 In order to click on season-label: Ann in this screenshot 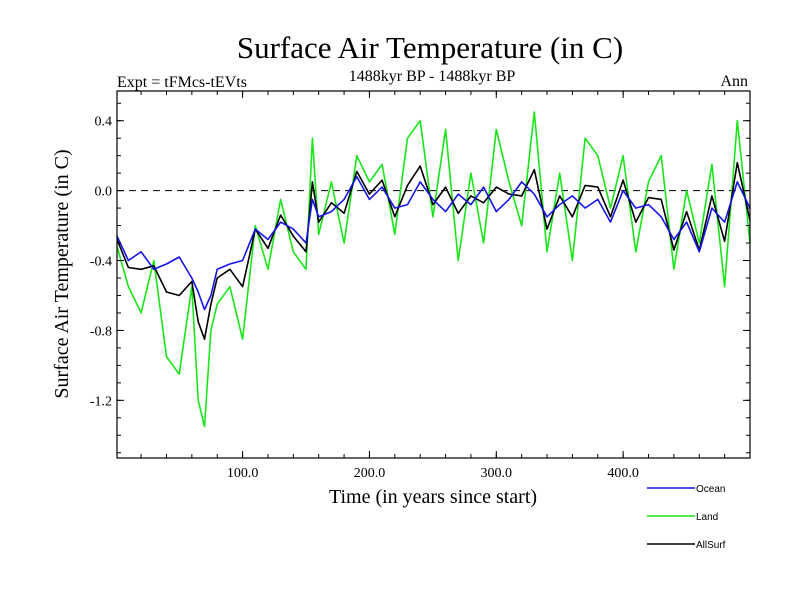, I will do `click(734, 81)`.